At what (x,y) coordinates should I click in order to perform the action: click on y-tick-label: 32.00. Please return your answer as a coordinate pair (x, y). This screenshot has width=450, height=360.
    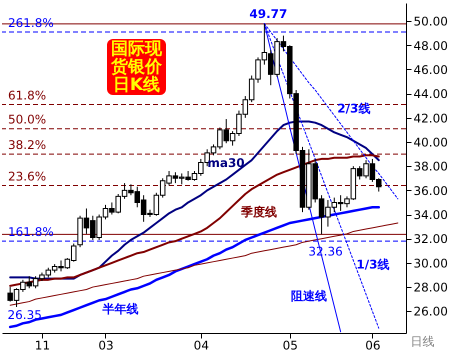
    Looking at the image, I should click on (431, 239).